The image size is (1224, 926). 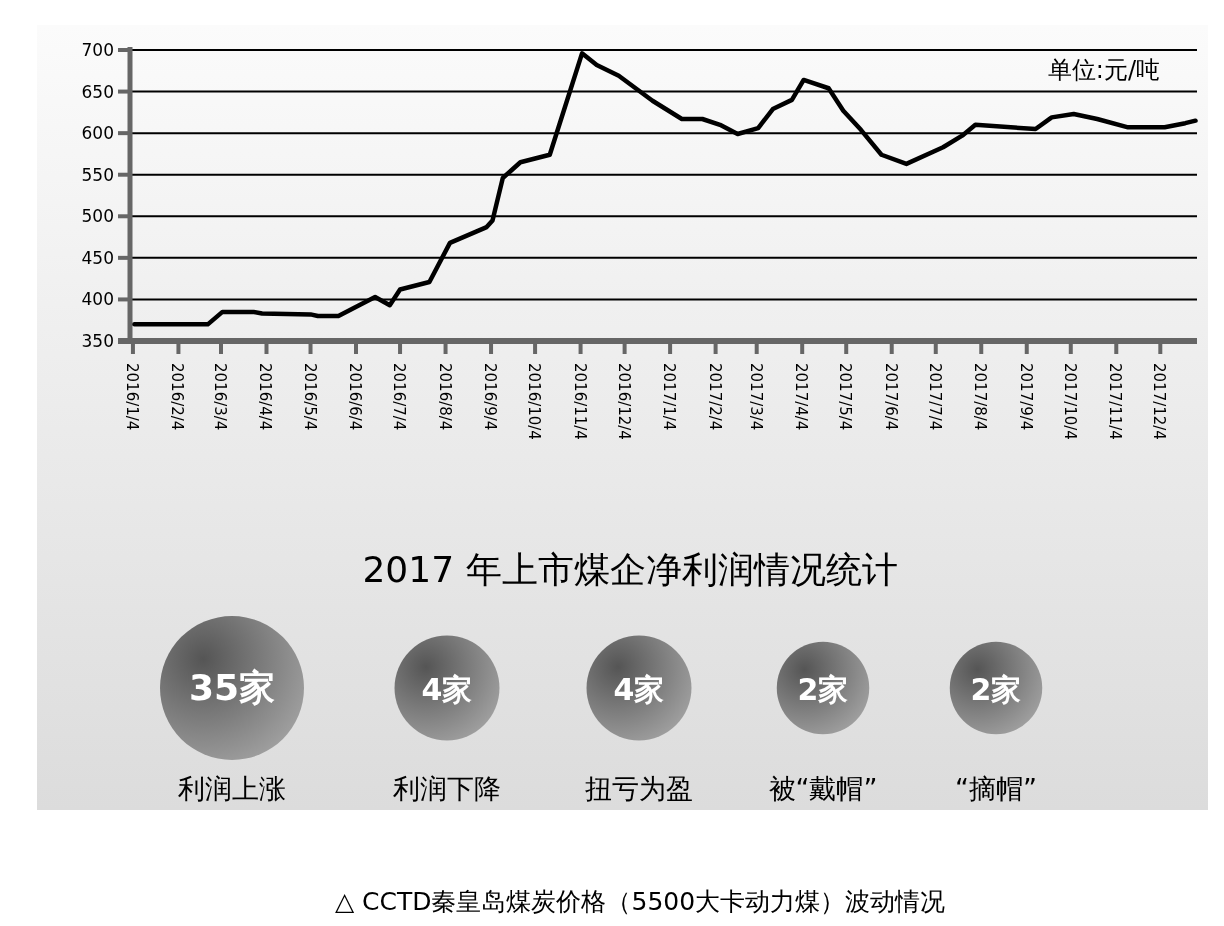 What do you see at coordinates (623, 401) in the screenshot?
I see `x-tick-label: 2016/12/4` at bounding box center [623, 401].